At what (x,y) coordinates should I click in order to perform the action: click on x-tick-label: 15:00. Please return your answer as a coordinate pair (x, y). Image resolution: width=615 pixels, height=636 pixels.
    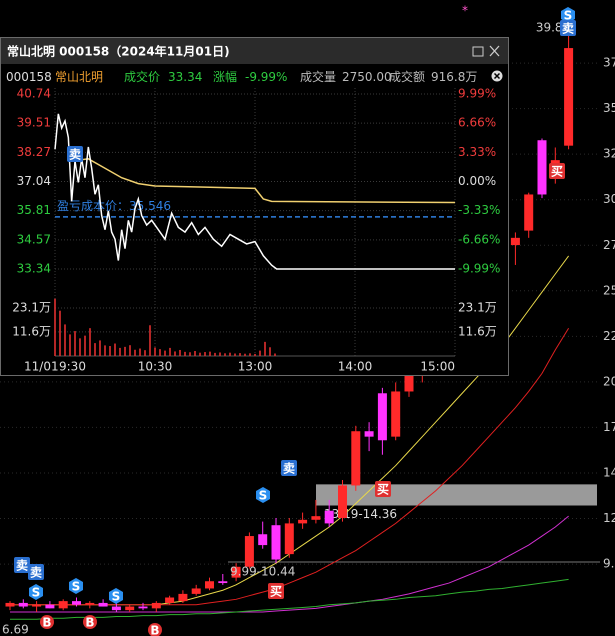
    Looking at the image, I should click on (437, 367).